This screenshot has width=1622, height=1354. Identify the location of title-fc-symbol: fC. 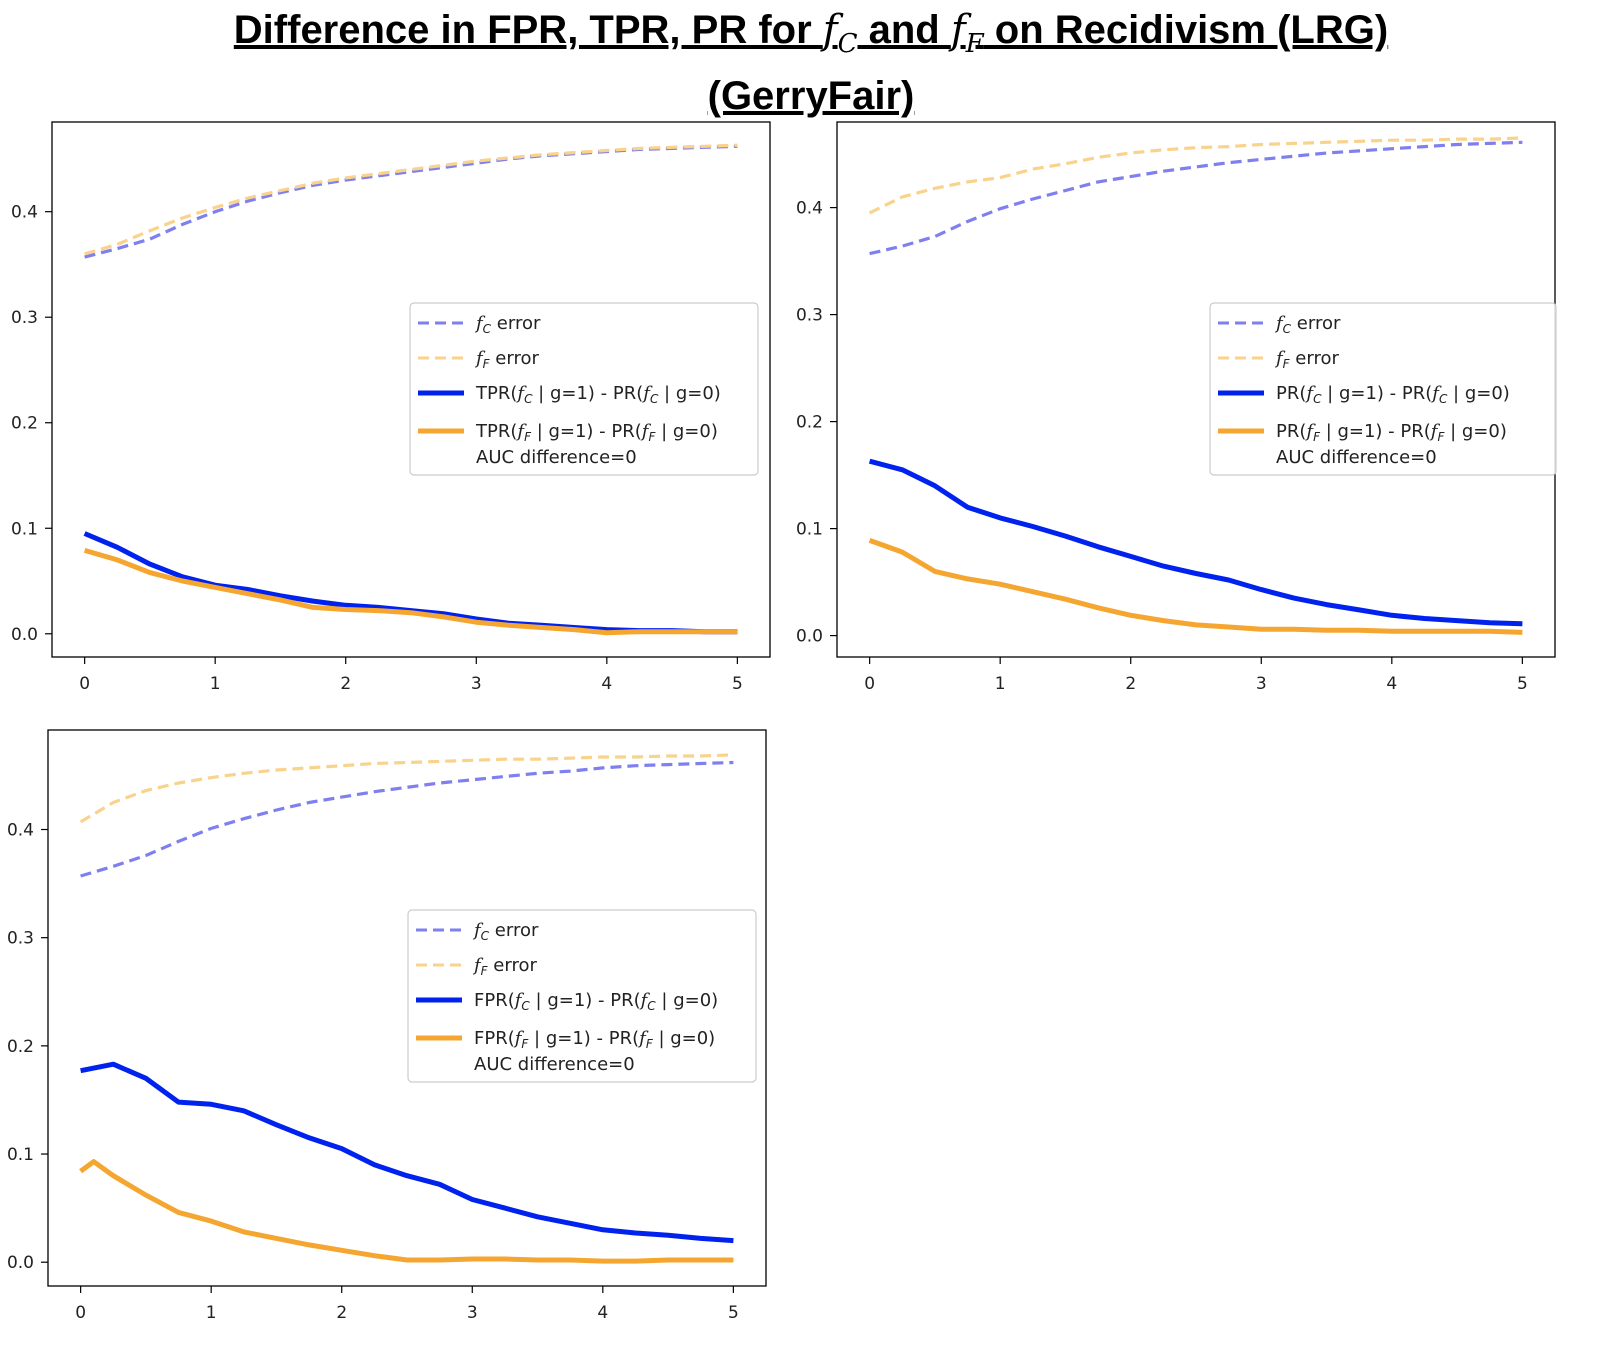
(840, 33).